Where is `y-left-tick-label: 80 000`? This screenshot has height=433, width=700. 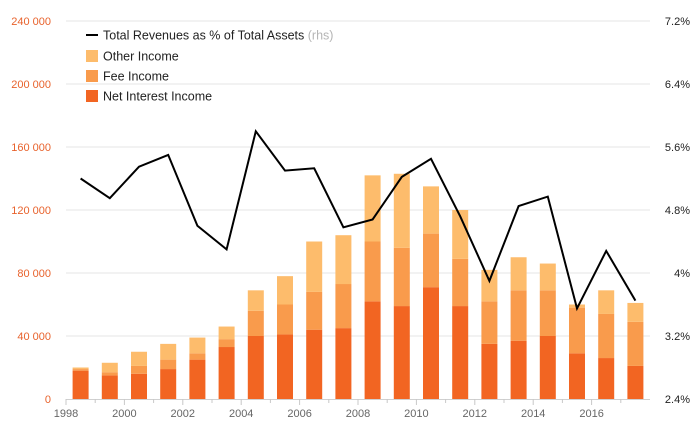 y-left-tick-label: 80 000 is located at coordinates (34, 274).